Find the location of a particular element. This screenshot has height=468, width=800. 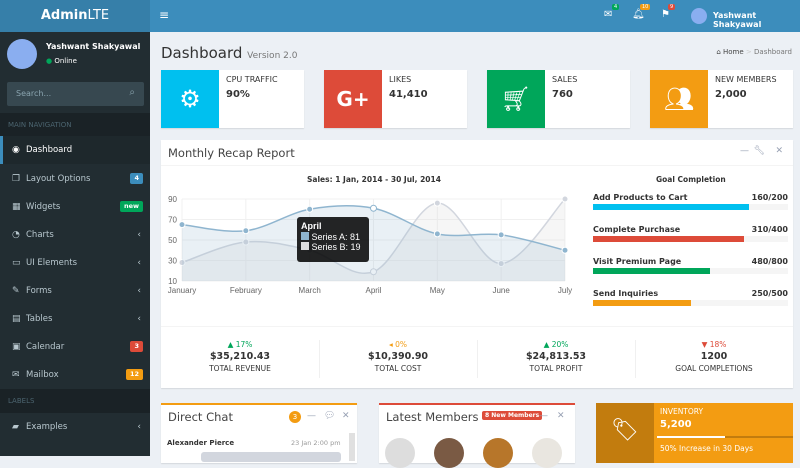

x-tick-label: June is located at coordinates (501, 290).